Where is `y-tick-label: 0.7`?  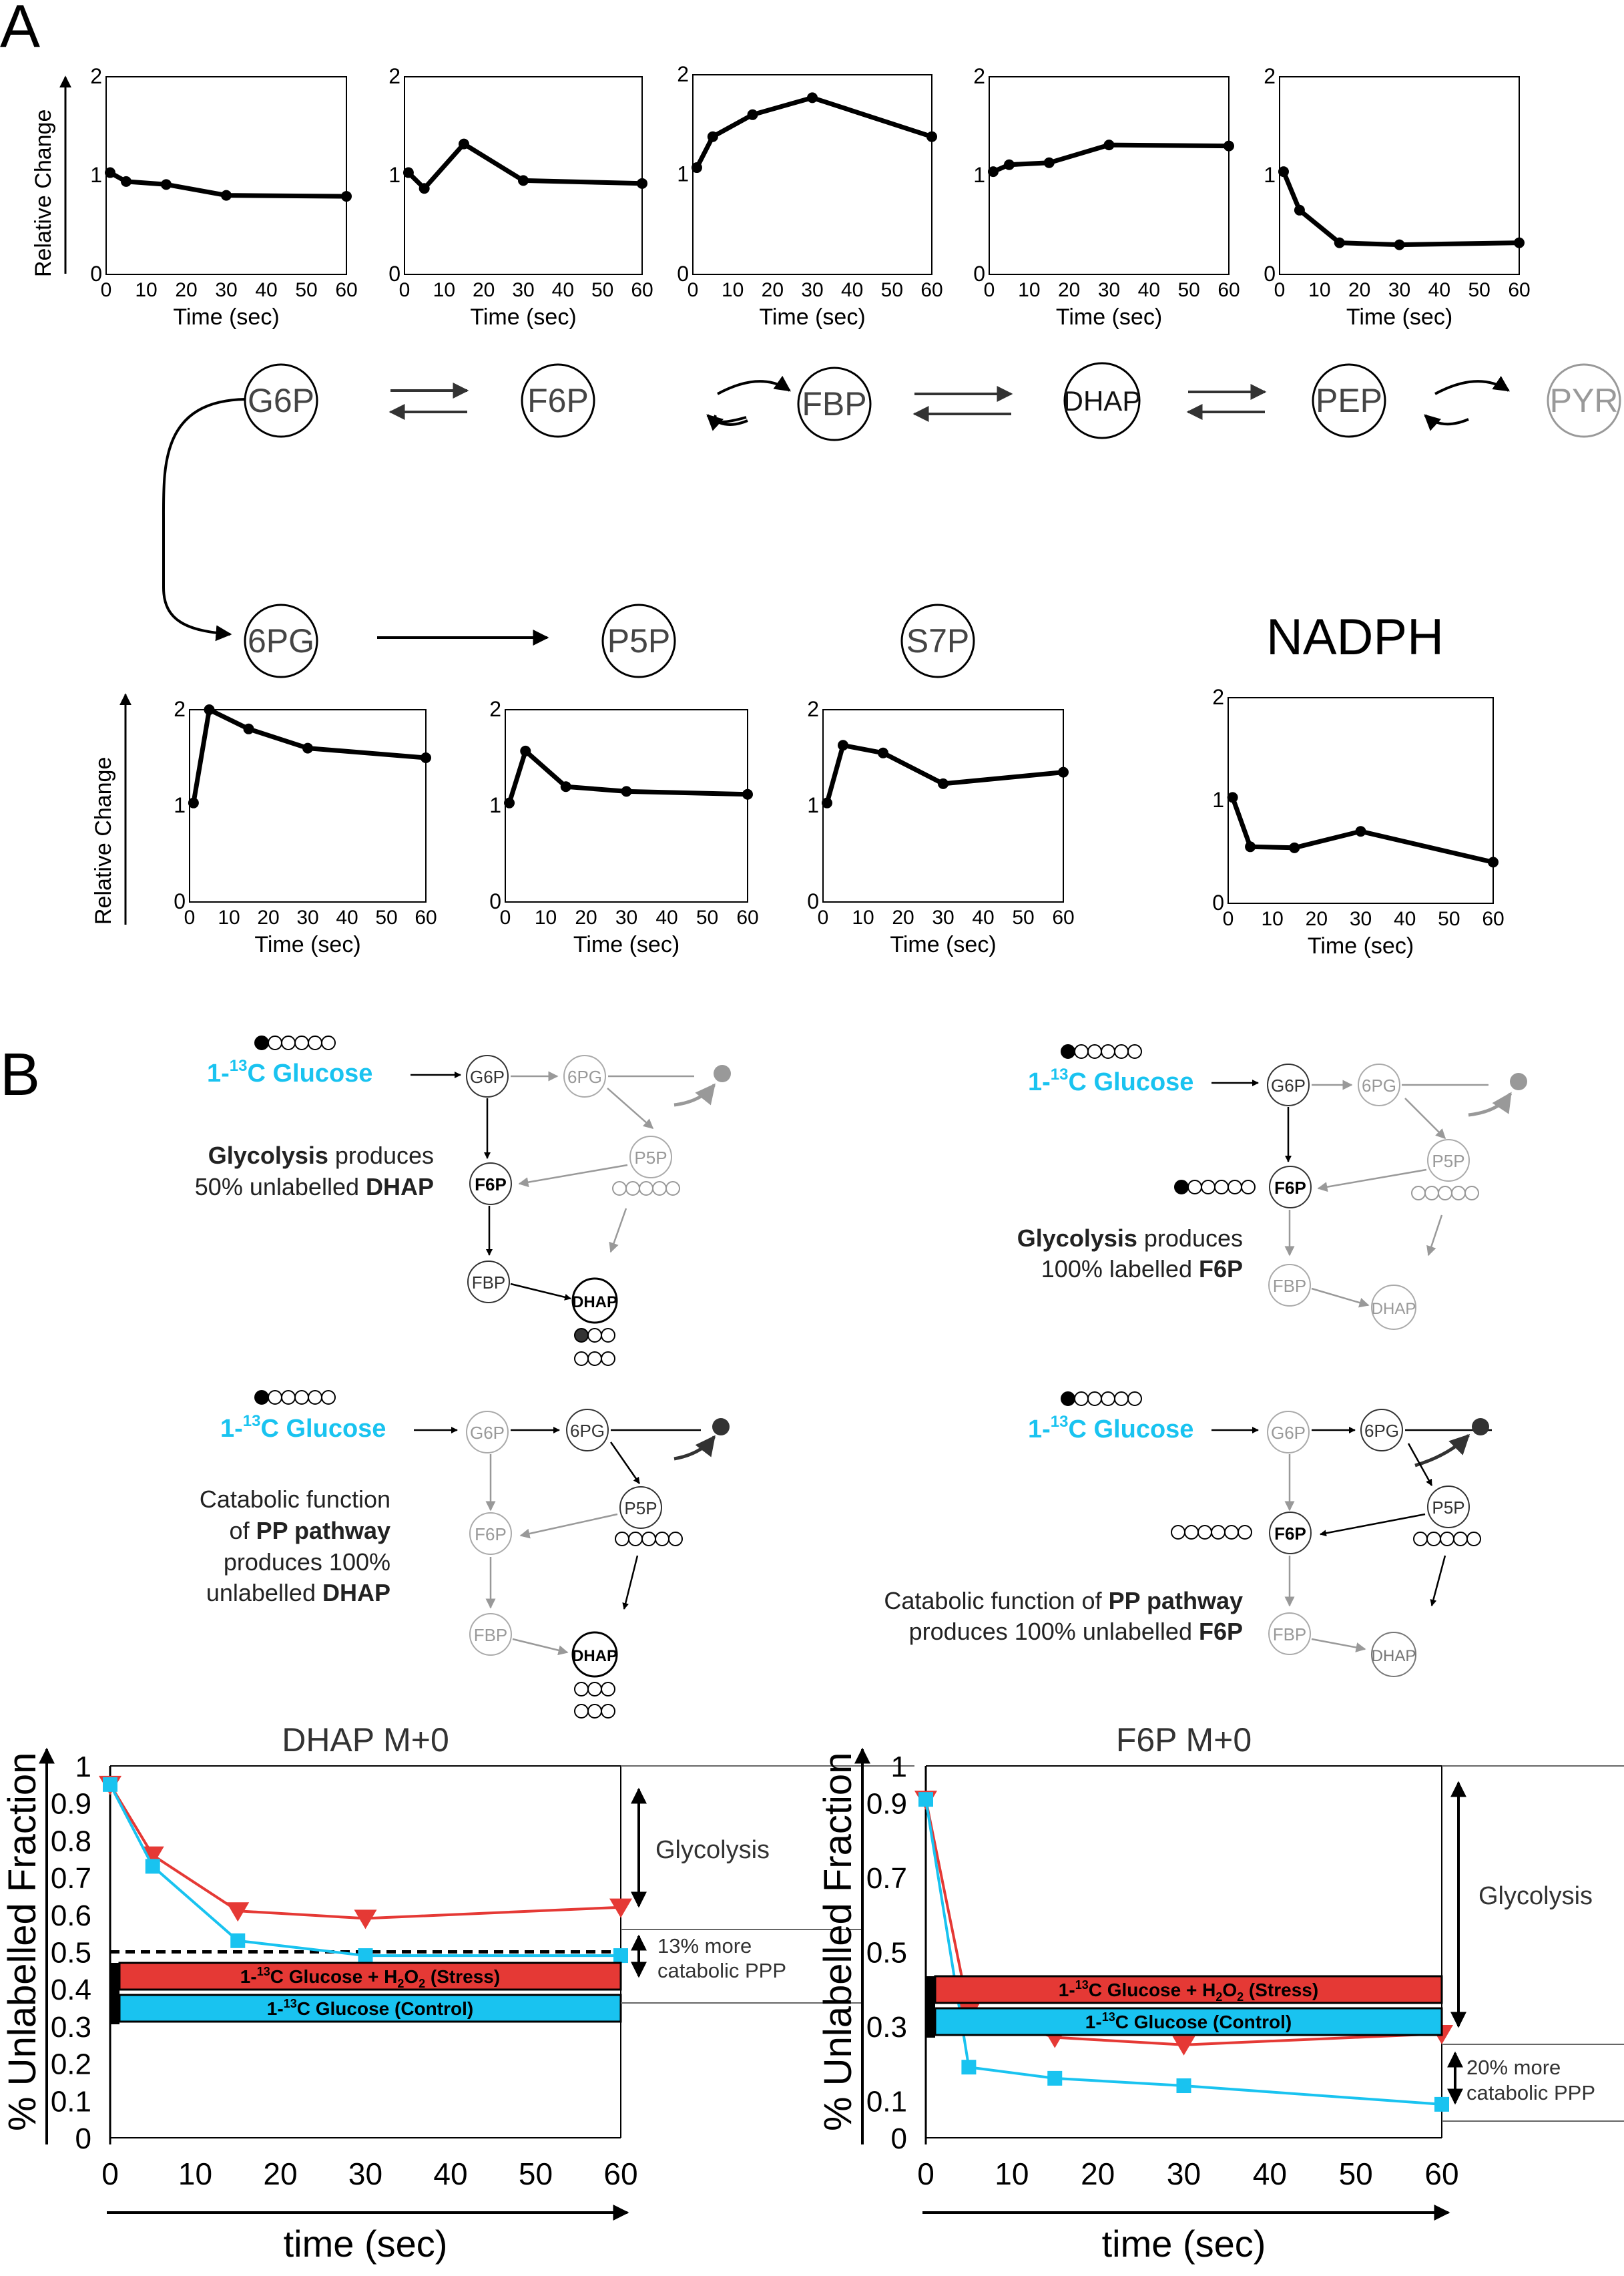 y-tick-label: 0.7 is located at coordinates (71, 1878).